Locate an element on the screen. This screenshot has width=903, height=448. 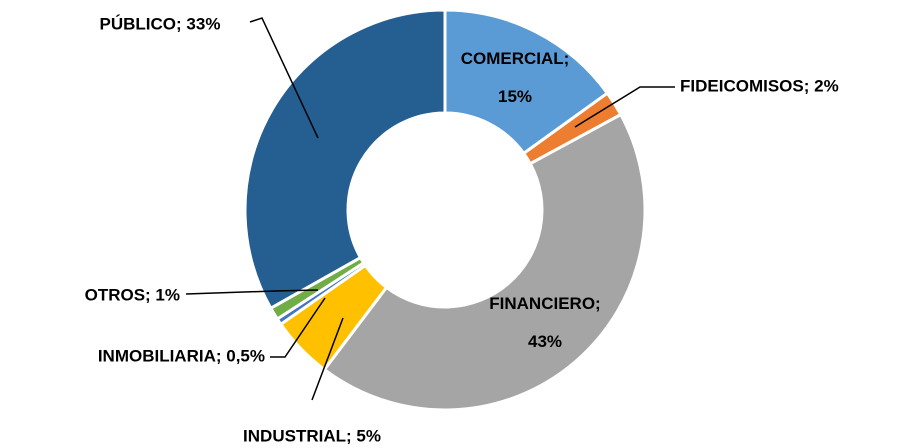
donut-slice is located at coordinates (526, 82).